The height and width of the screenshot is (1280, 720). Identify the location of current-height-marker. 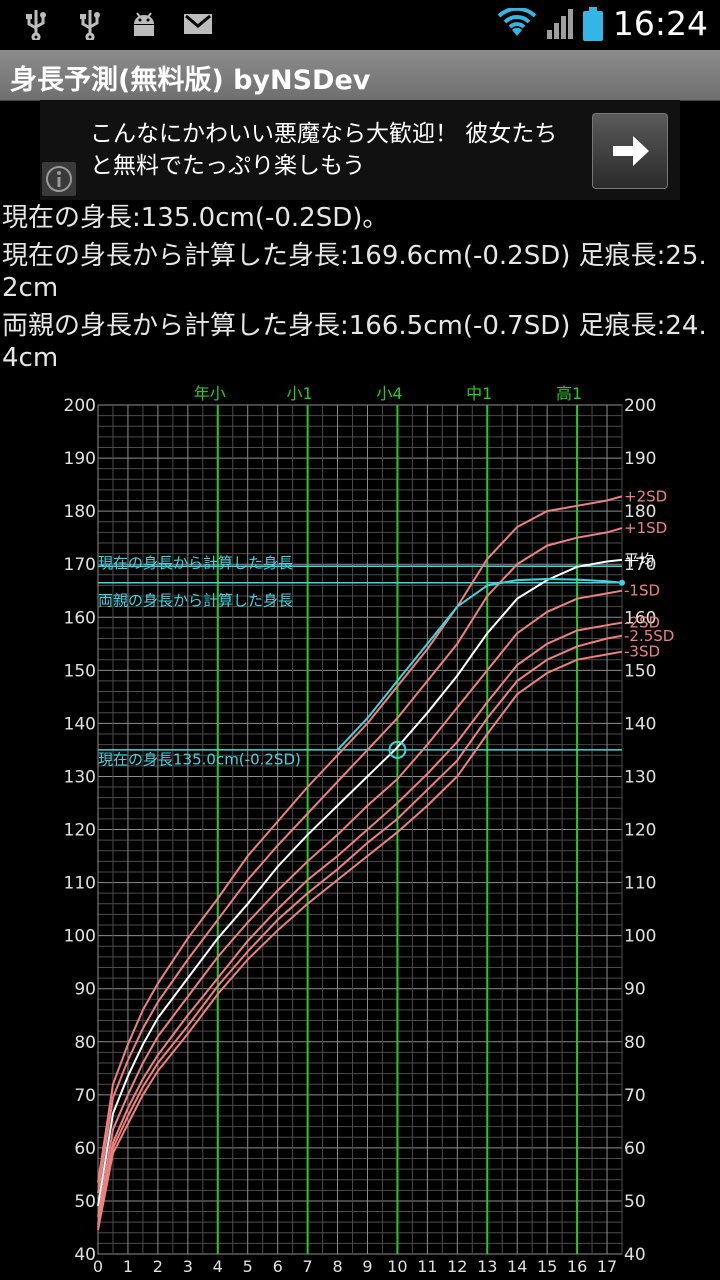
(397, 749).